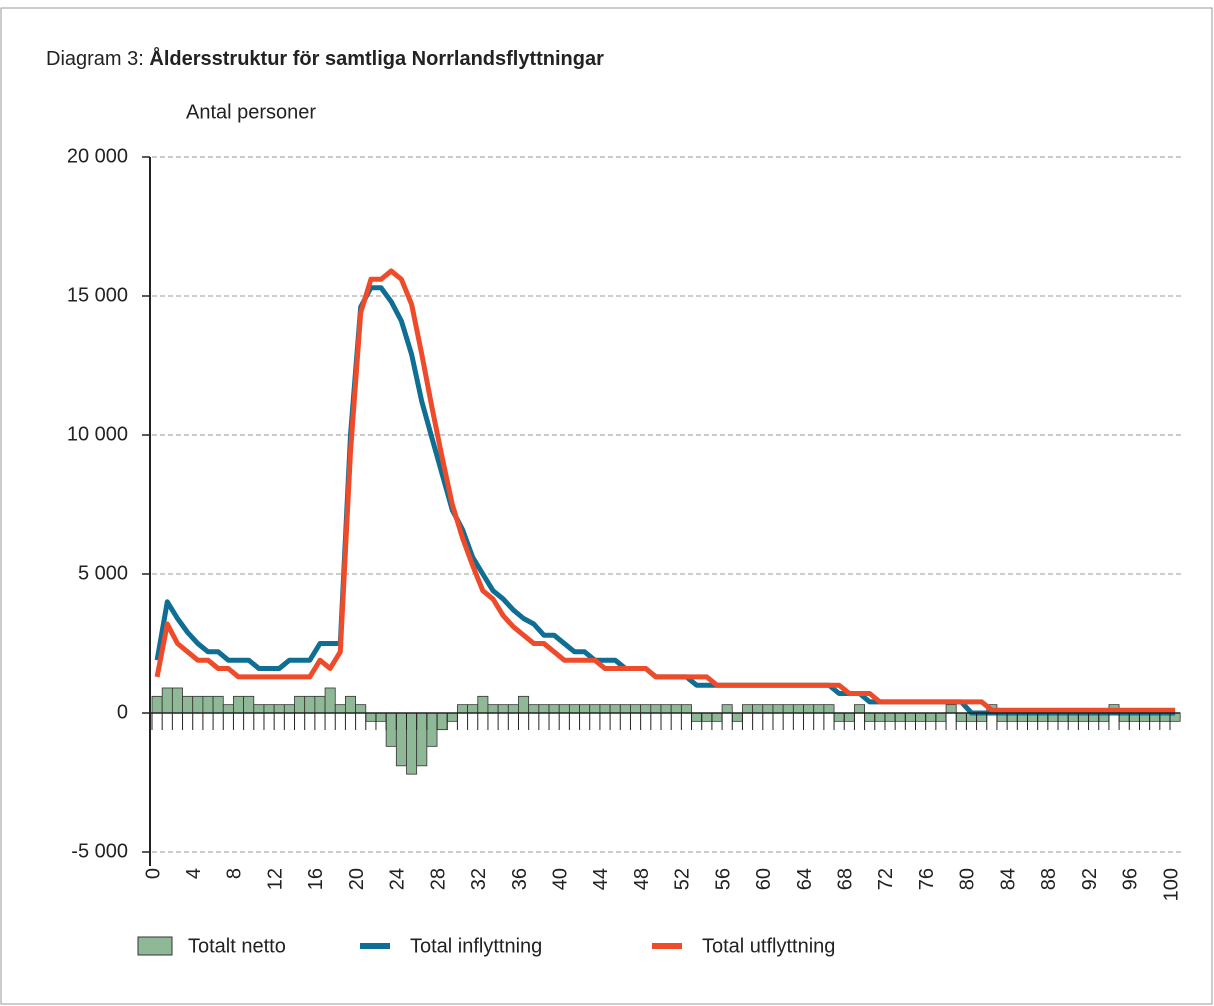  I want to click on x-tick-label: 88, so click(1049, 879).